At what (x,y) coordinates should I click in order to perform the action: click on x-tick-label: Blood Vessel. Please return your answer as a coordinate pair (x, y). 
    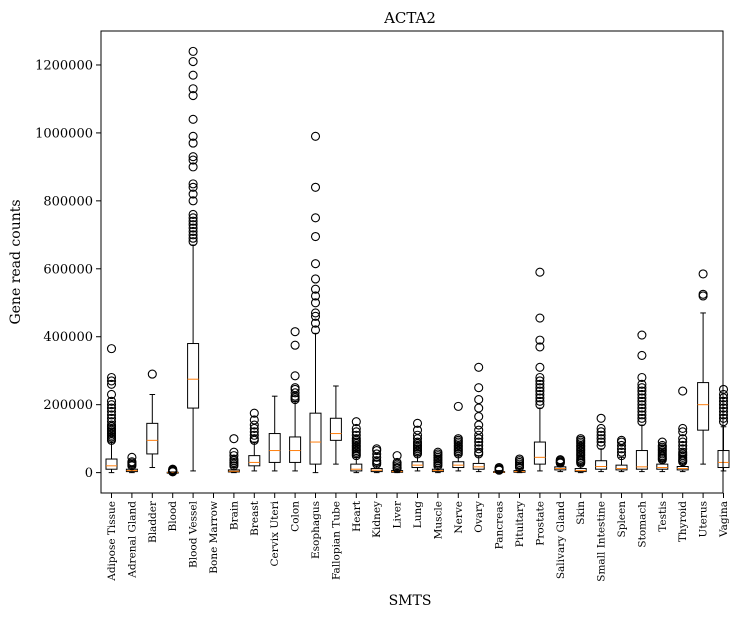
    Looking at the image, I should click on (194, 534).